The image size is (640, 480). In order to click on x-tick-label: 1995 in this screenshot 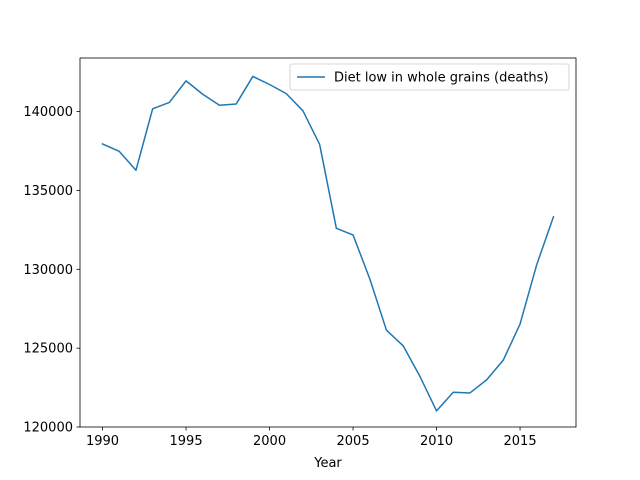, I will do `click(186, 441)`.